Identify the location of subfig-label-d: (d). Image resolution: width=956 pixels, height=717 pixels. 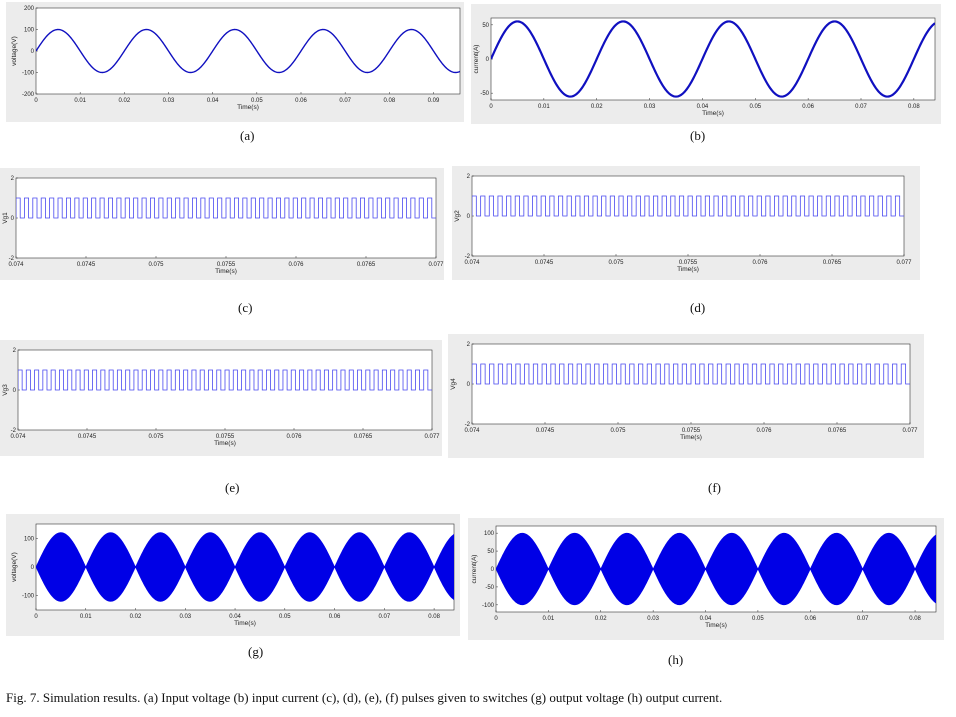
(698, 307).